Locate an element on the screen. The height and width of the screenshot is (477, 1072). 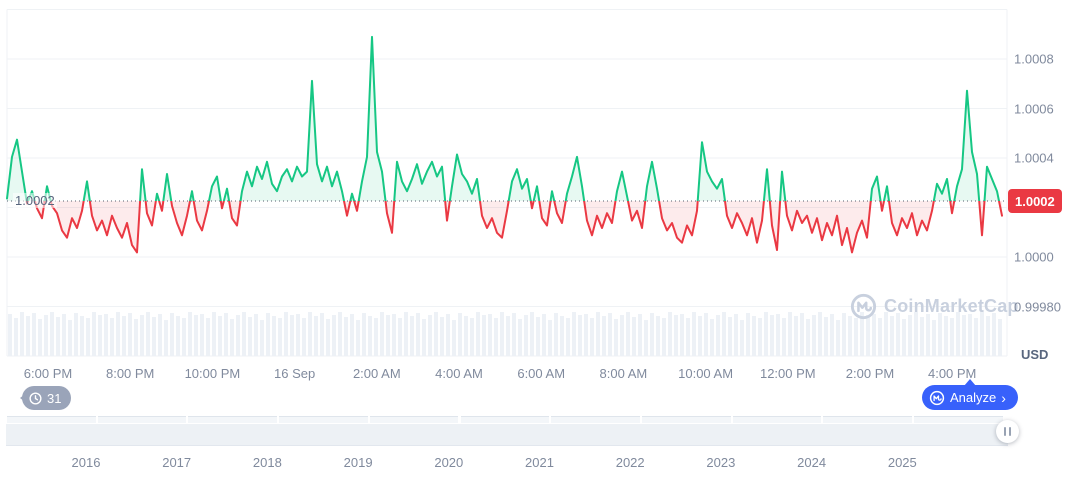
navigator-year-label: 2018 is located at coordinates (267, 462).